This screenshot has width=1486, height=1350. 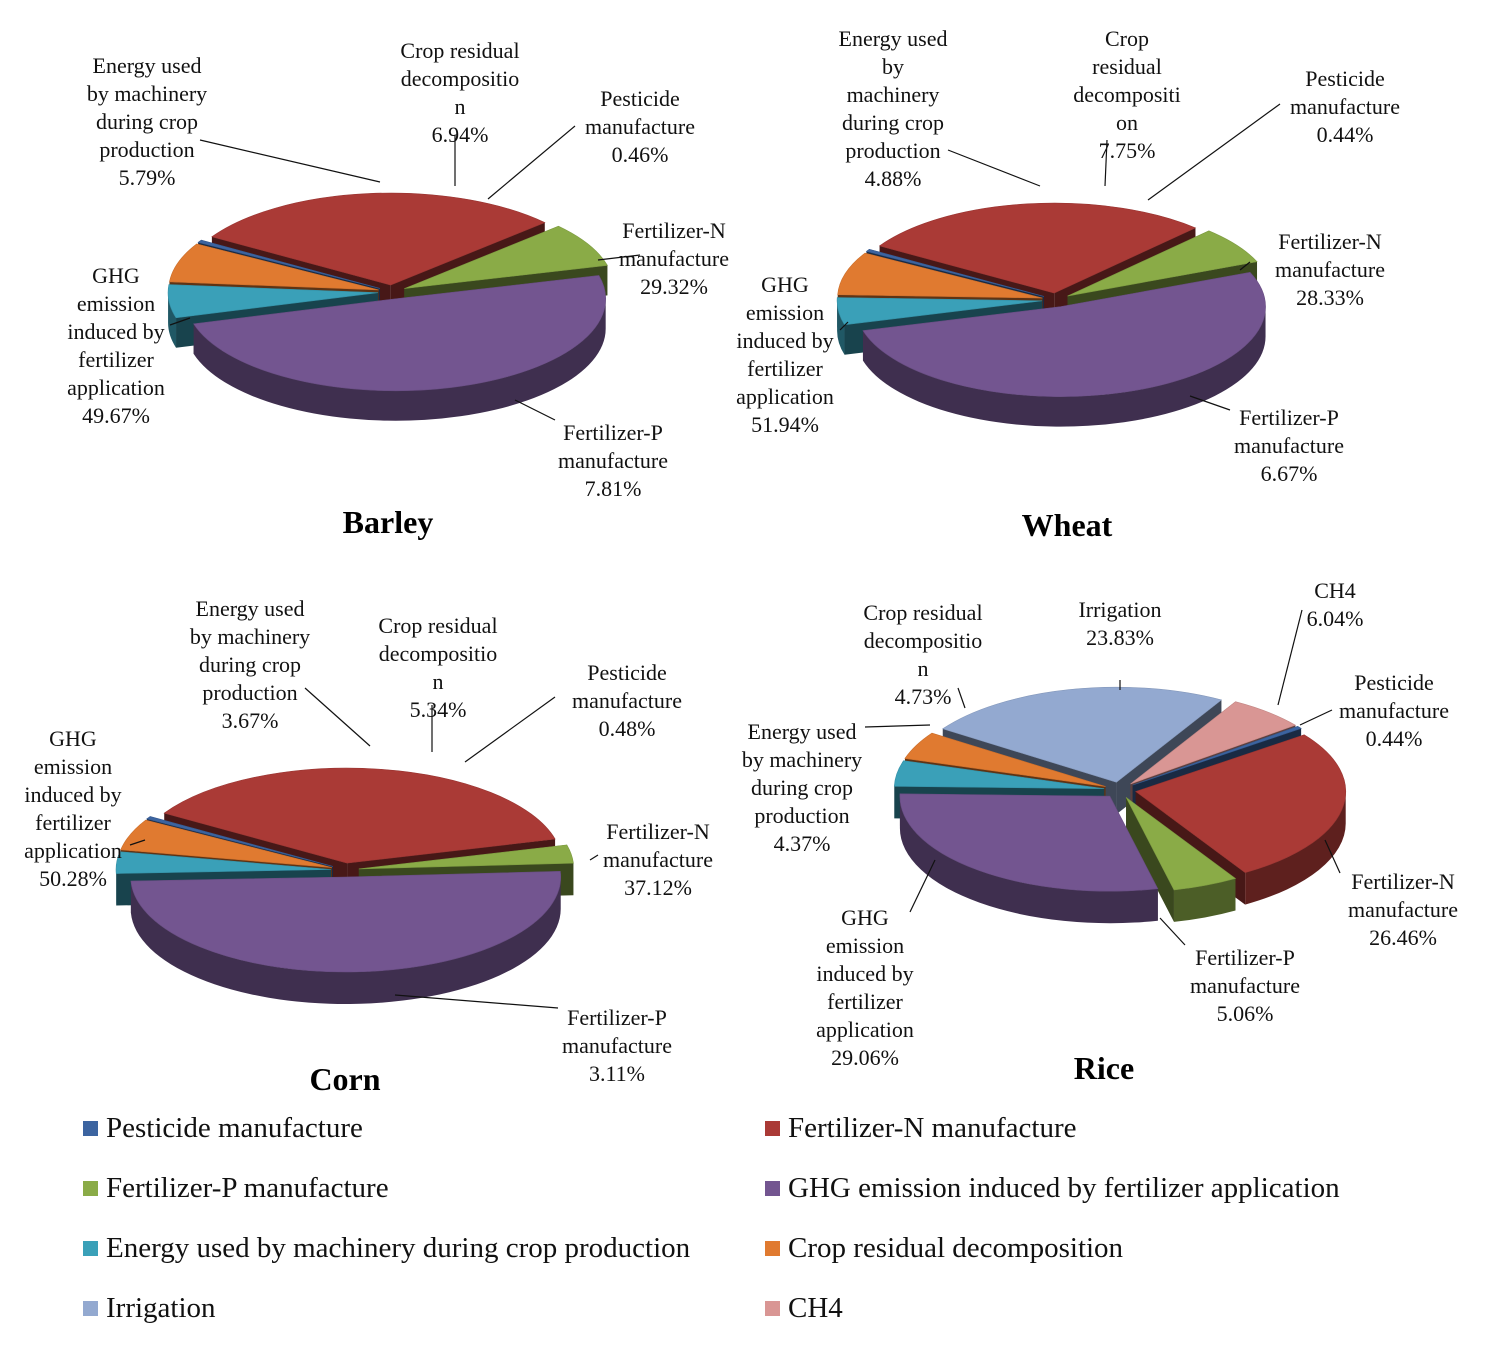 I want to click on legend-item-residue: Crop residual decomposition, so click(x=944, y=1248).